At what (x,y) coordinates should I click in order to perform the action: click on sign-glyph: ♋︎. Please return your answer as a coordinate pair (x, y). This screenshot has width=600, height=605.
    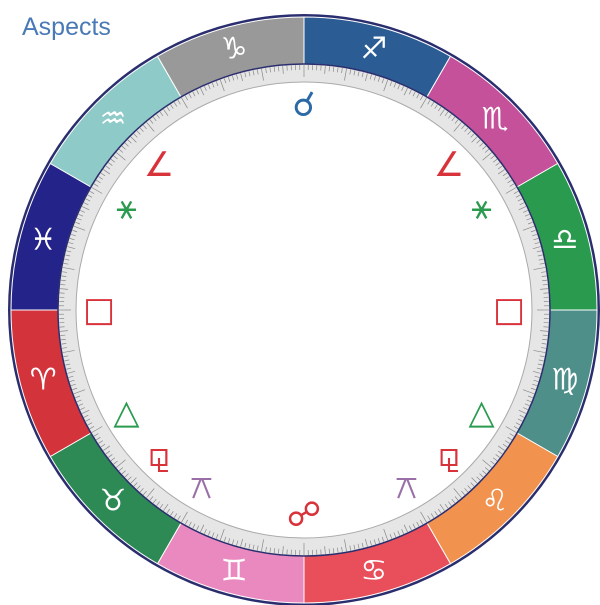
    Looking at the image, I should click on (373, 570).